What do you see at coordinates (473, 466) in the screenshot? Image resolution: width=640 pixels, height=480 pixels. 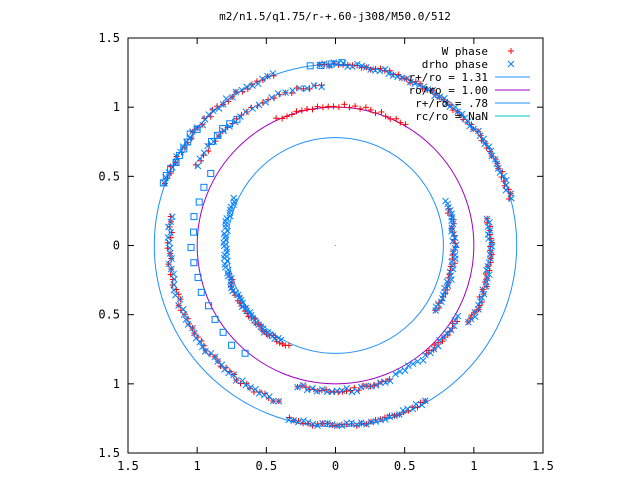 I see `x-tick-label: 1` at bounding box center [473, 466].